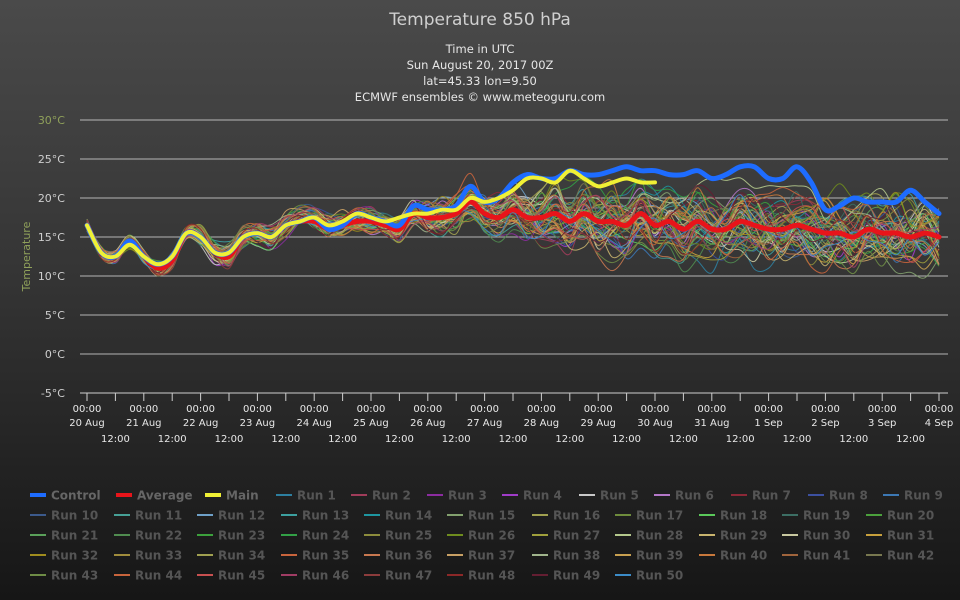 Image resolution: width=960 pixels, height=600 pixels. Describe the element at coordinates (64, 516) in the screenshot. I see `legend-item: Run 10` at that location.